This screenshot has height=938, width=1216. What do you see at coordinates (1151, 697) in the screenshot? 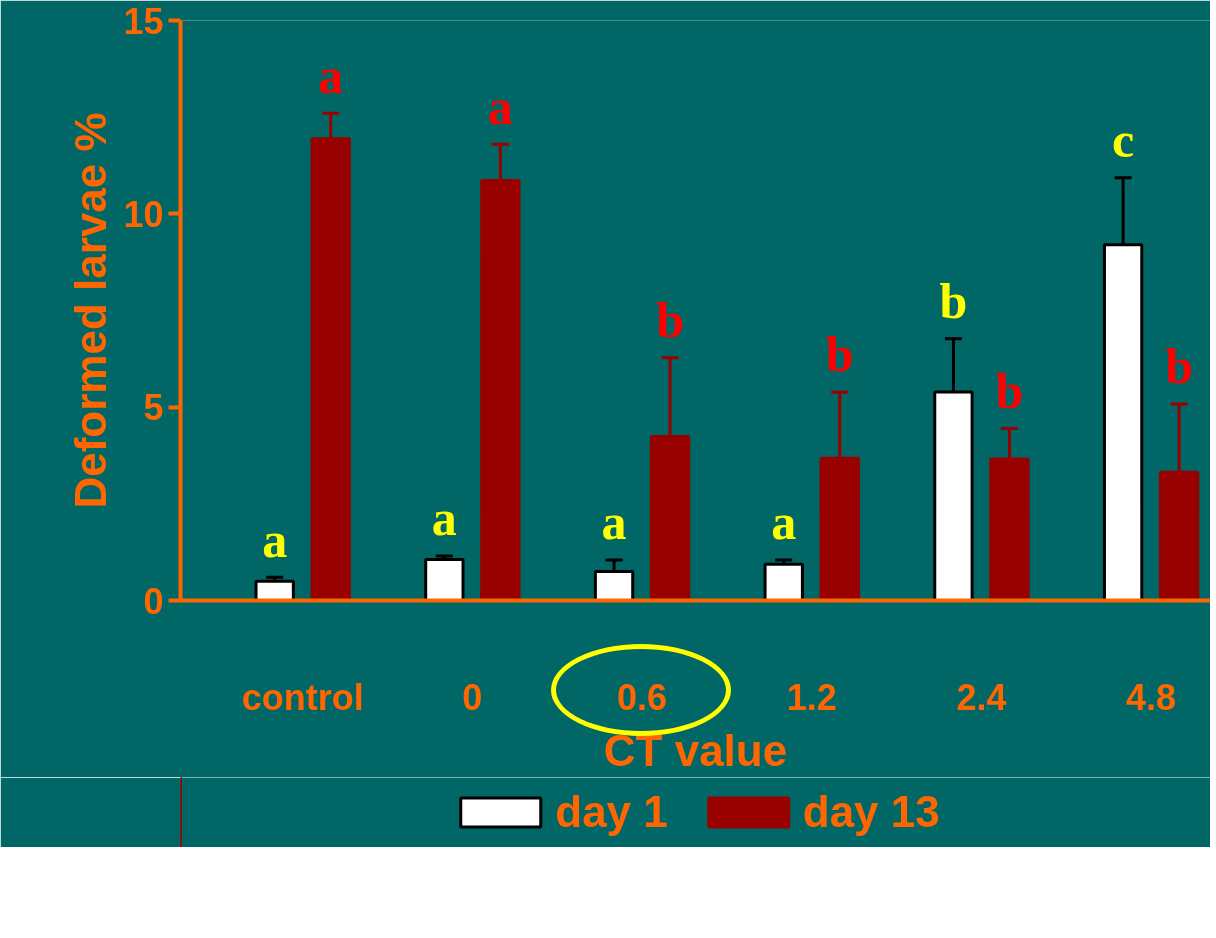
I see `x-tick-label: 4.8` at bounding box center [1151, 697].